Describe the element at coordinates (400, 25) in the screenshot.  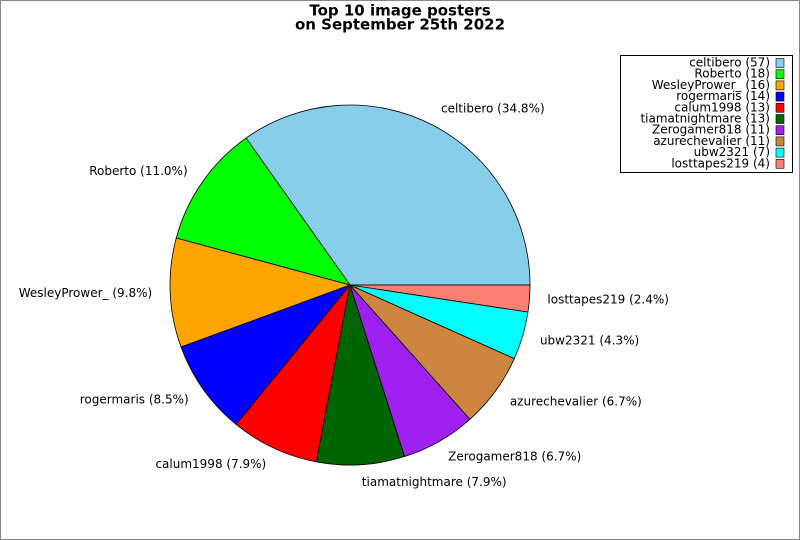
I see `chart-title: on September 25th 2022` at that location.